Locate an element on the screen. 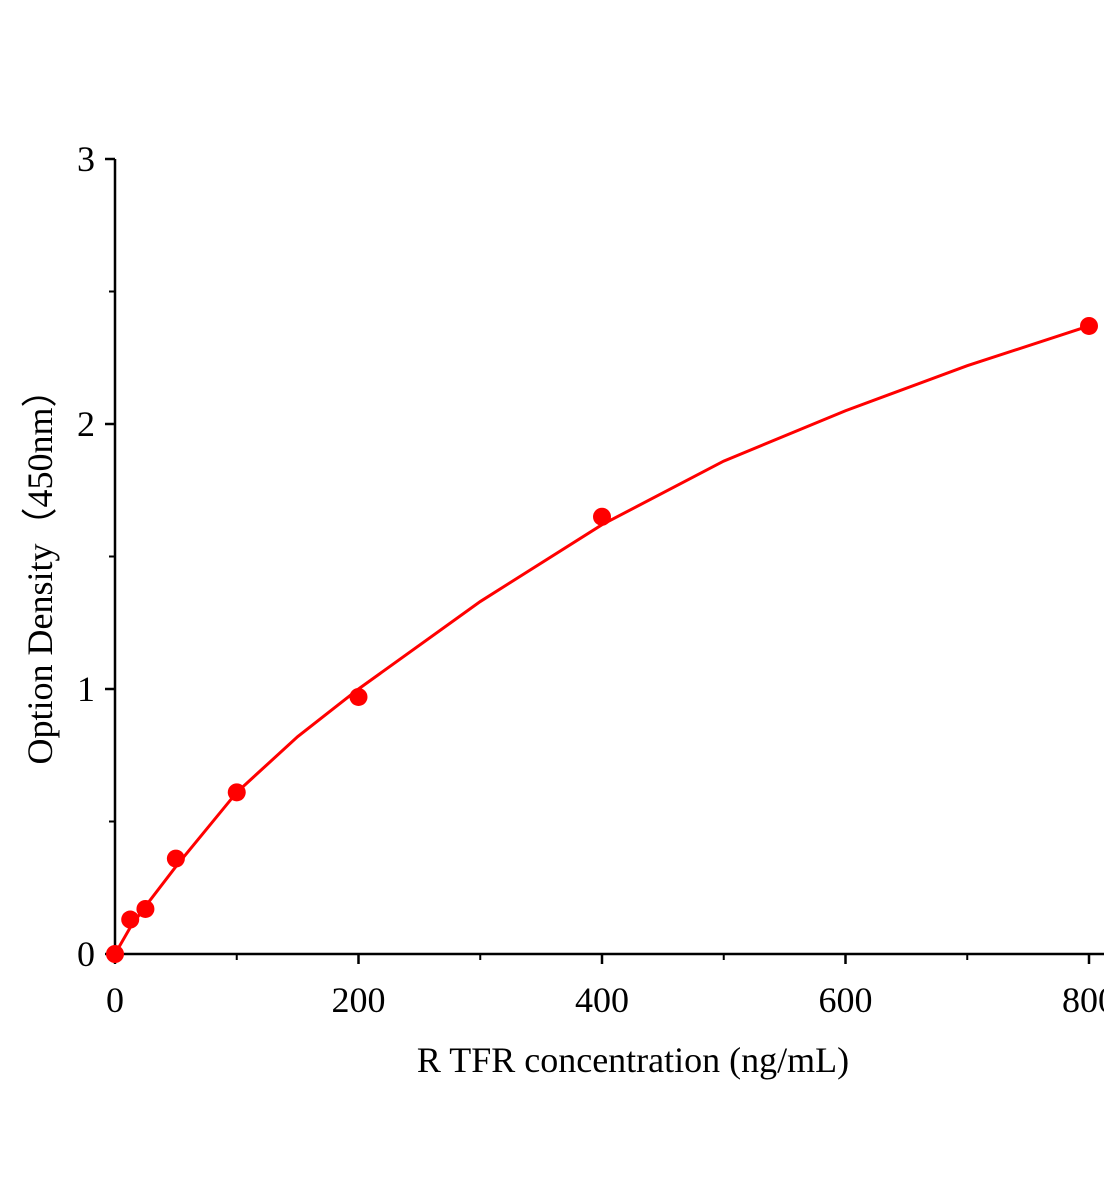 The height and width of the screenshot is (1200, 1104). y-axis-label: Option Density（450nm） is located at coordinates (40, 568).